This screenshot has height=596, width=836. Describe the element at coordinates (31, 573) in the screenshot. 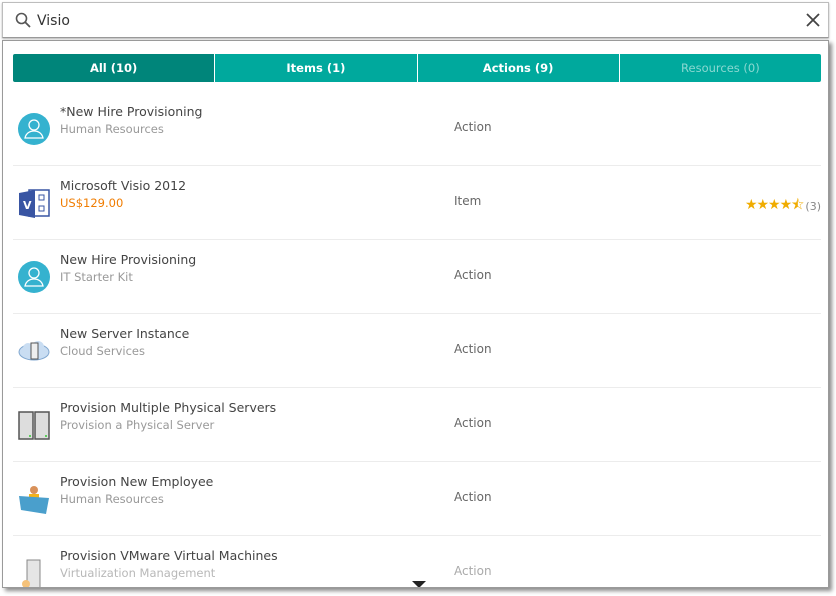

I see `vm-server-icon` at that location.